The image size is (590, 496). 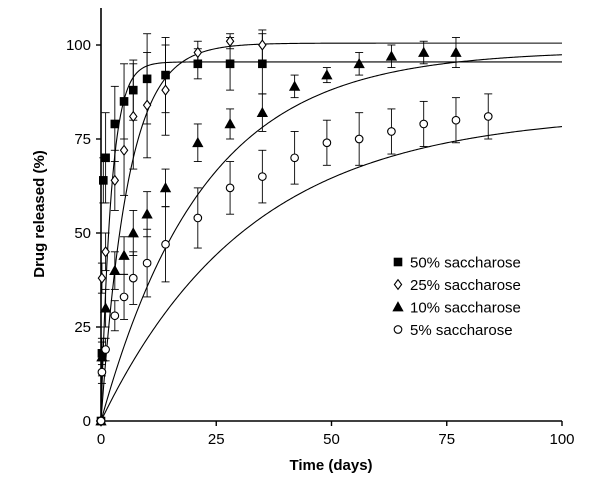 What do you see at coordinates (461, 330) in the screenshot?
I see `legend-label: 5% saccharose` at bounding box center [461, 330].